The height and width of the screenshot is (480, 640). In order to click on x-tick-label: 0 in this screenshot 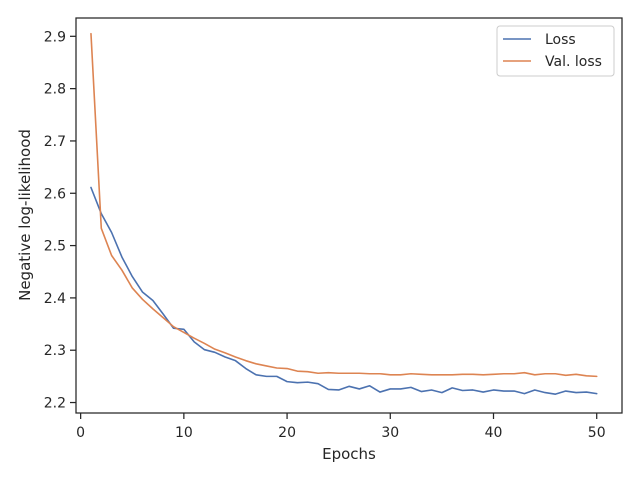, I will do `click(80, 433)`.